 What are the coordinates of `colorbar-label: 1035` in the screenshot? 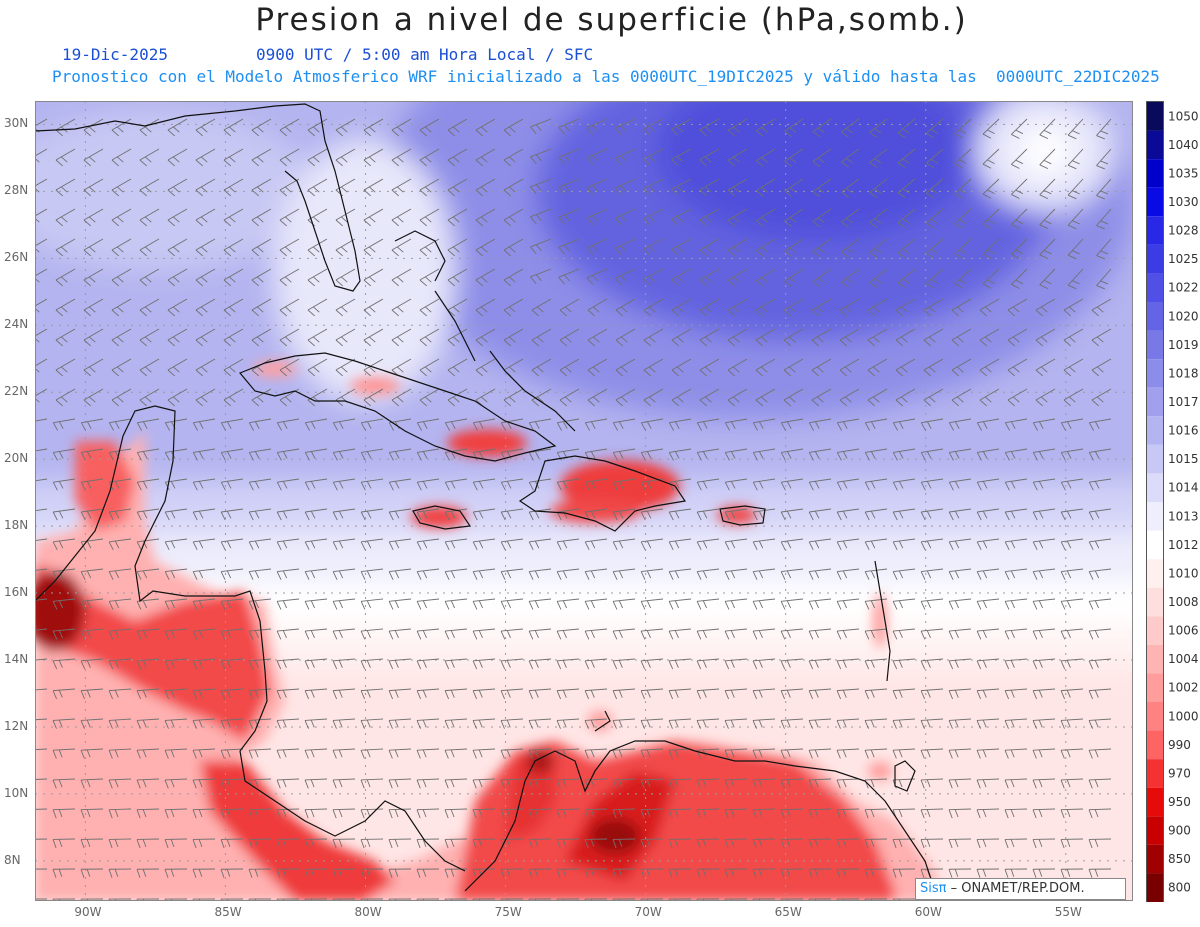 It's located at (1183, 173).